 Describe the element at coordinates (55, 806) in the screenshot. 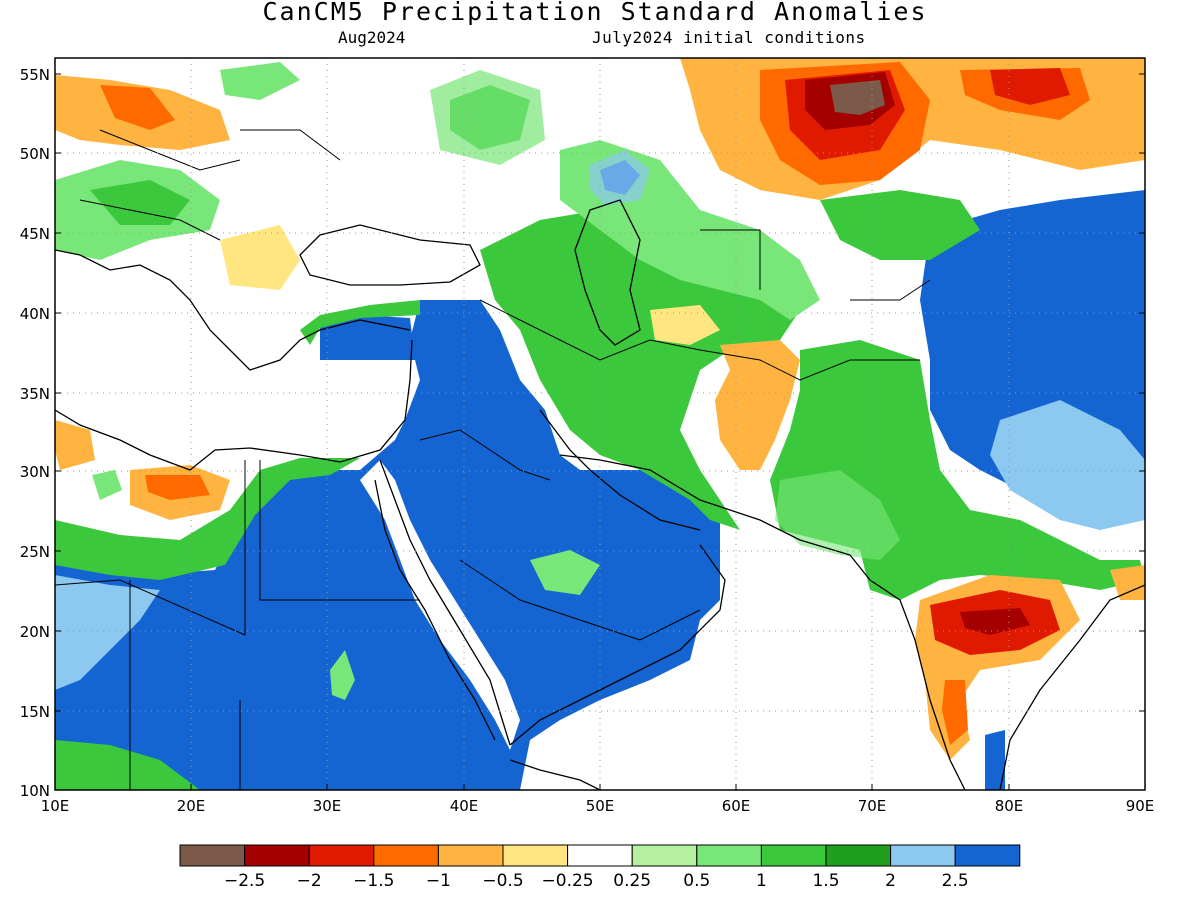

I see `lon-label-10e: 10E` at that location.